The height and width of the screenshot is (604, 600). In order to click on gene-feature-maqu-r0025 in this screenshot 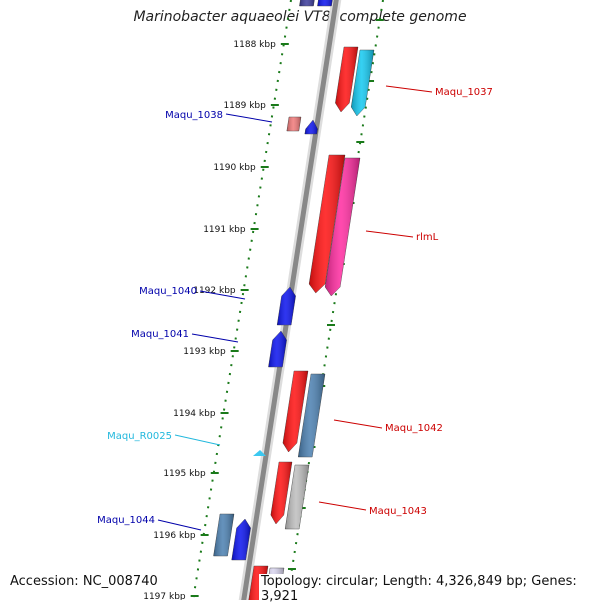, I will do `click(259, 453)`.